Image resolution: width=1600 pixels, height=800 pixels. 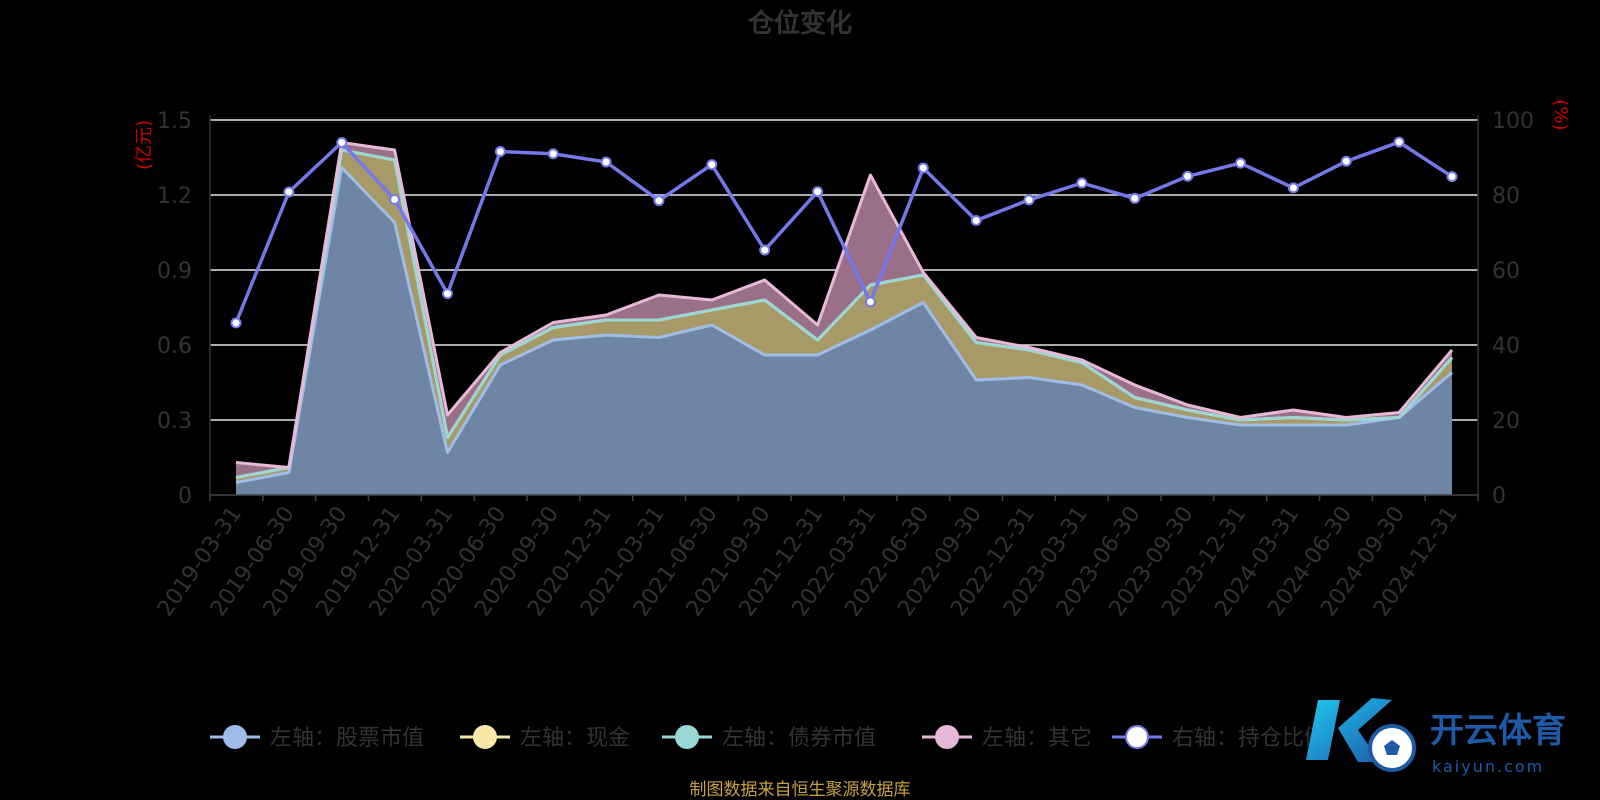 I want to click on legend-item-3: 左轴：其它, so click(x=1007, y=738).